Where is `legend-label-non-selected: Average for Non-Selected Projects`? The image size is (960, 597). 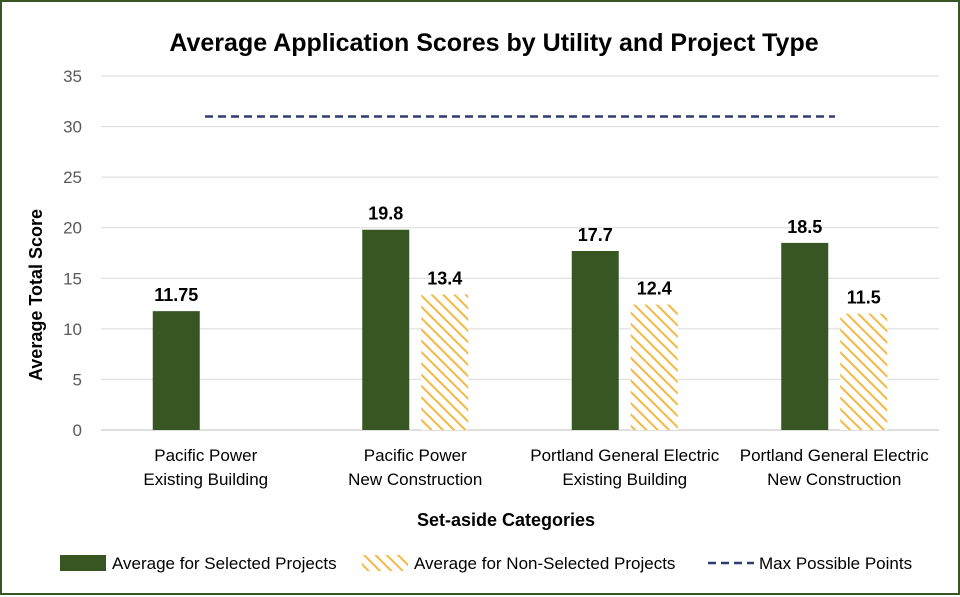 legend-label-non-selected: Average for Non-Selected Projects is located at coordinates (544, 563).